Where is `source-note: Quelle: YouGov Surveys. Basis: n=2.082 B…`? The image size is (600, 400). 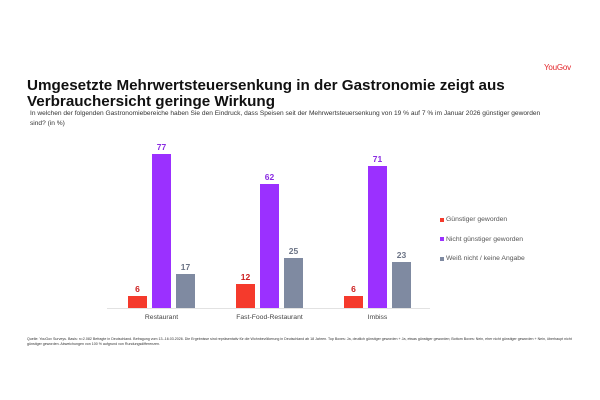 source-note: Quelle: YouGov Surveys. Basis: n=2.082 B… is located at coordinates (299, 341).